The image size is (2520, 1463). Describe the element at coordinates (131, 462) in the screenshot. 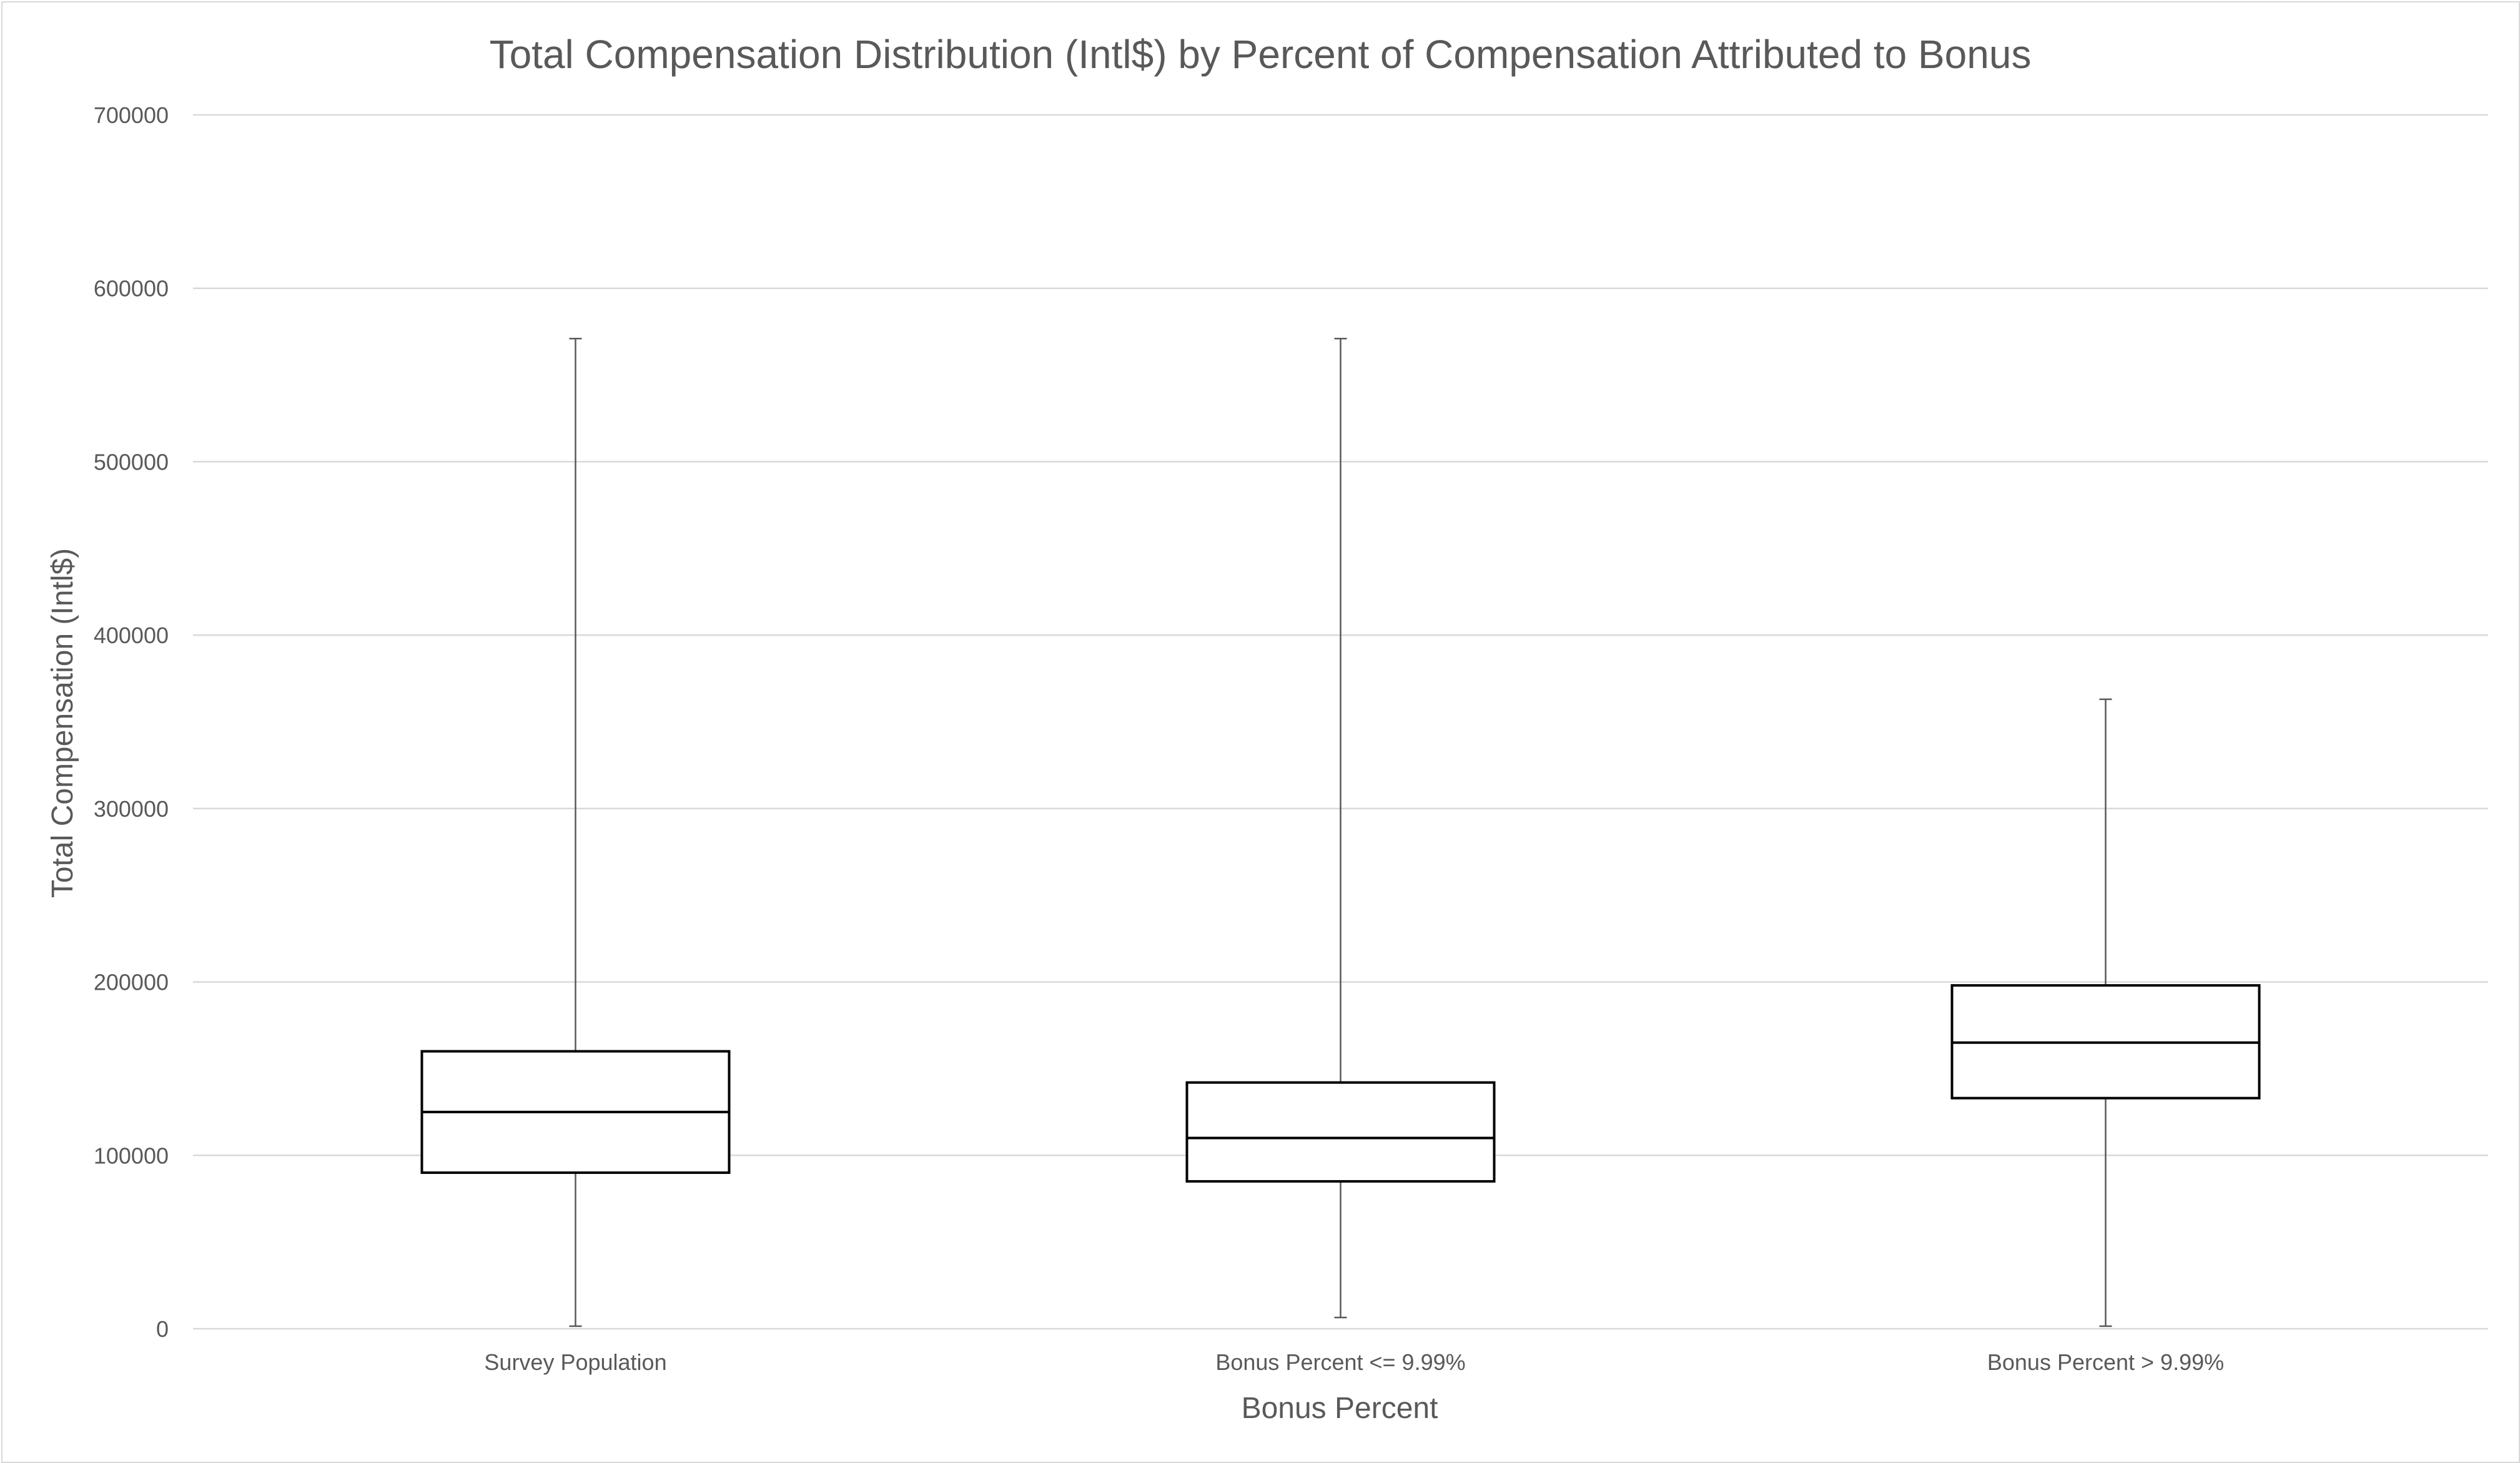

I see `y-tick-label: 500000` at that location.